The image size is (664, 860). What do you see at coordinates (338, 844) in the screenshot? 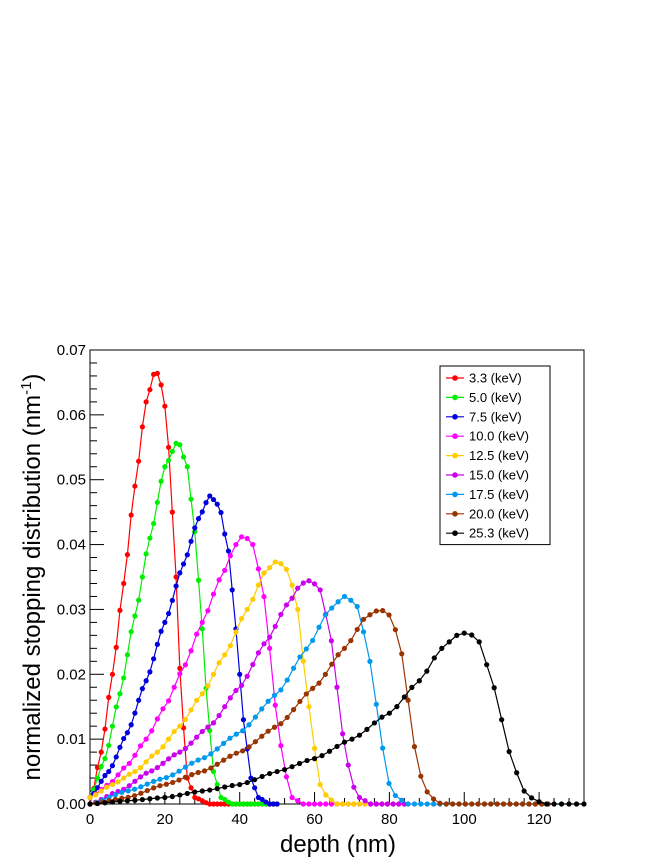
I see `x-axis-title: depth (nm)` at bounding box center [338, 844].